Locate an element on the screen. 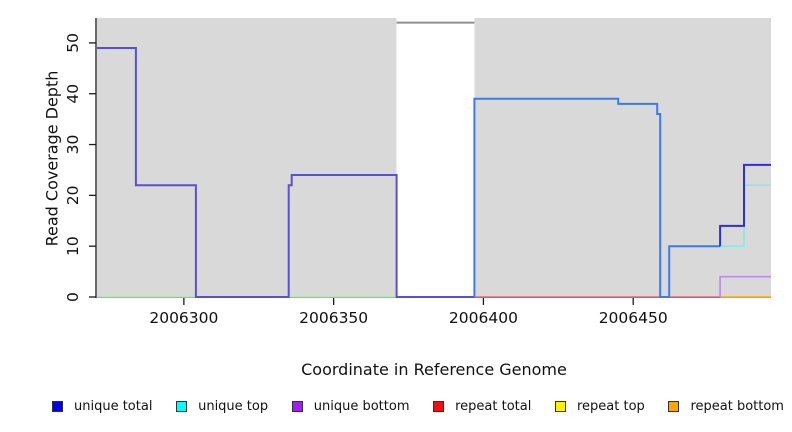 Image resolution: width=792 pixels, height=432 pixels. unique-top-swatch-icon is located at coordinates (182, 406).